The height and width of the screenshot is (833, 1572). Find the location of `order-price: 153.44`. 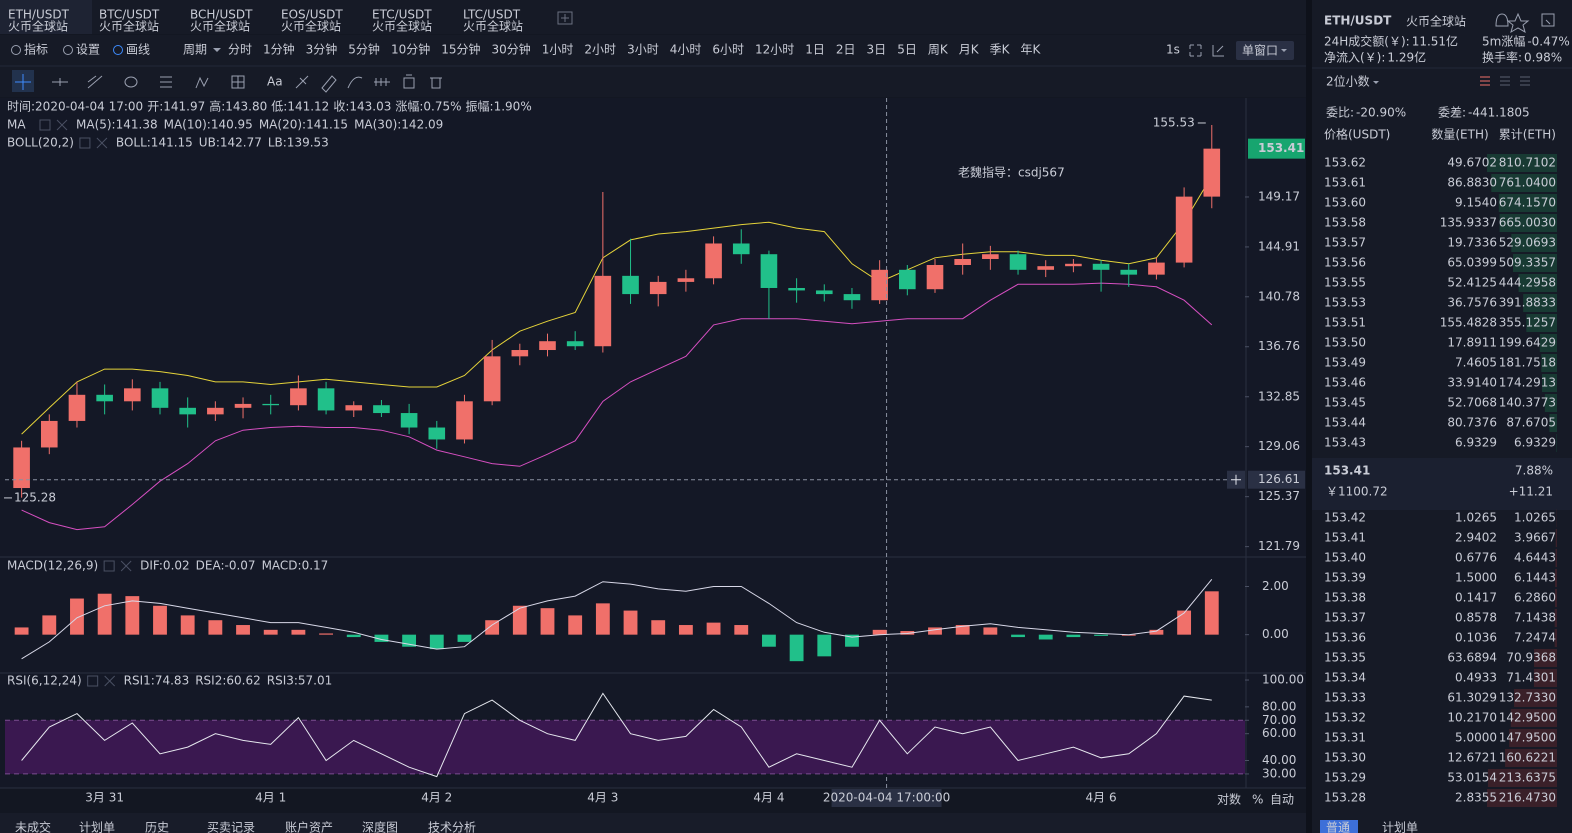

order-price: 153.44 is located at coordinates (1345, 423).